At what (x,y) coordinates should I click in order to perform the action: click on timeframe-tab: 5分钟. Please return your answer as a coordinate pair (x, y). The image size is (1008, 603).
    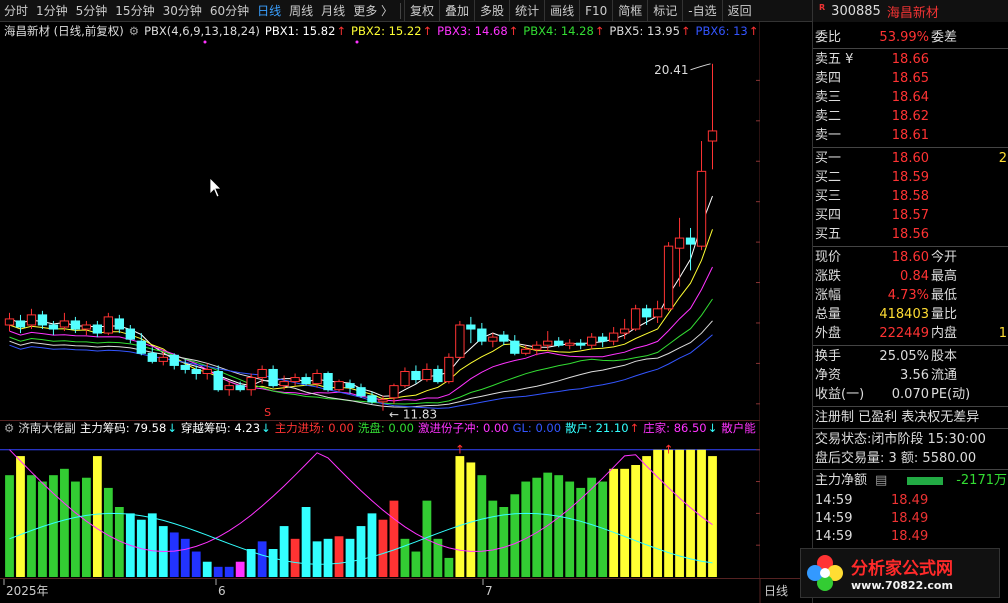
    Looking at the image, I should click on (91, 10).